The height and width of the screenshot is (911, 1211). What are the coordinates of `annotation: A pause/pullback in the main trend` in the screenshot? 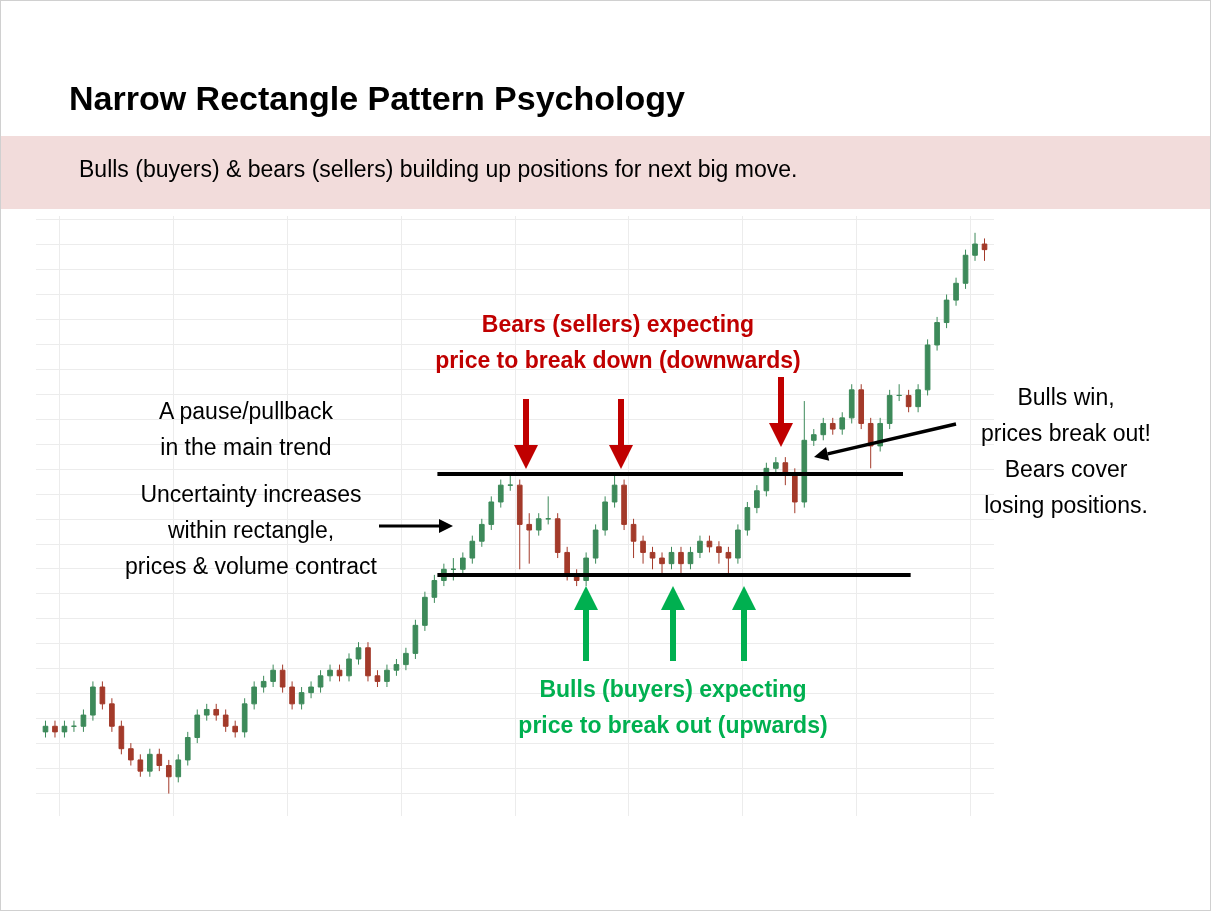 It's located at (246, 429).